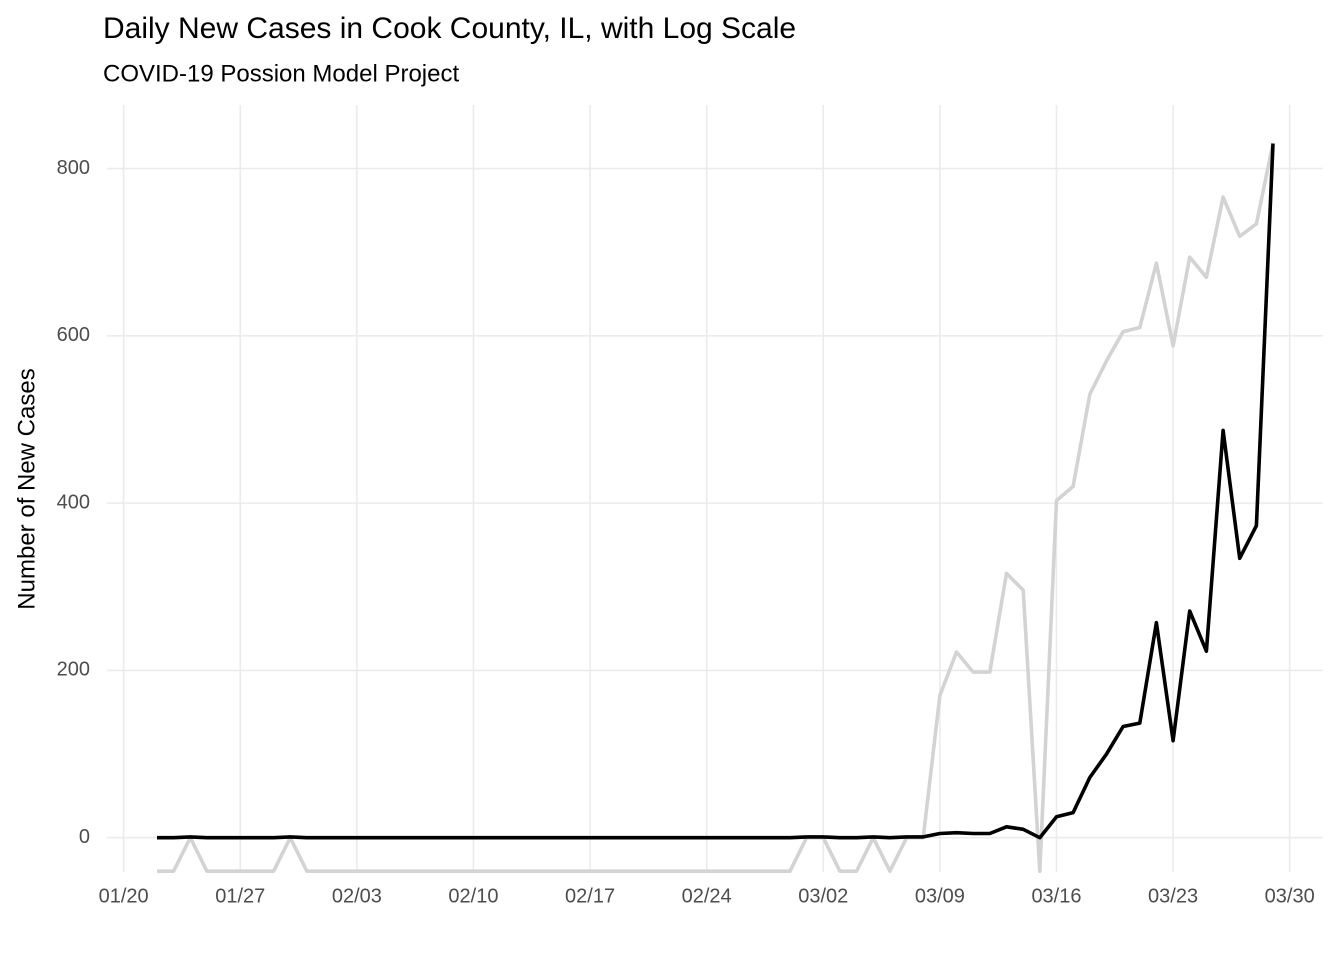 This screenshot has width=1344, height=960. What do you see at coordinates (1056, 896) in the screenshot?
I see `x-tick-label: 03/16` at bounding box center [1056, 896].